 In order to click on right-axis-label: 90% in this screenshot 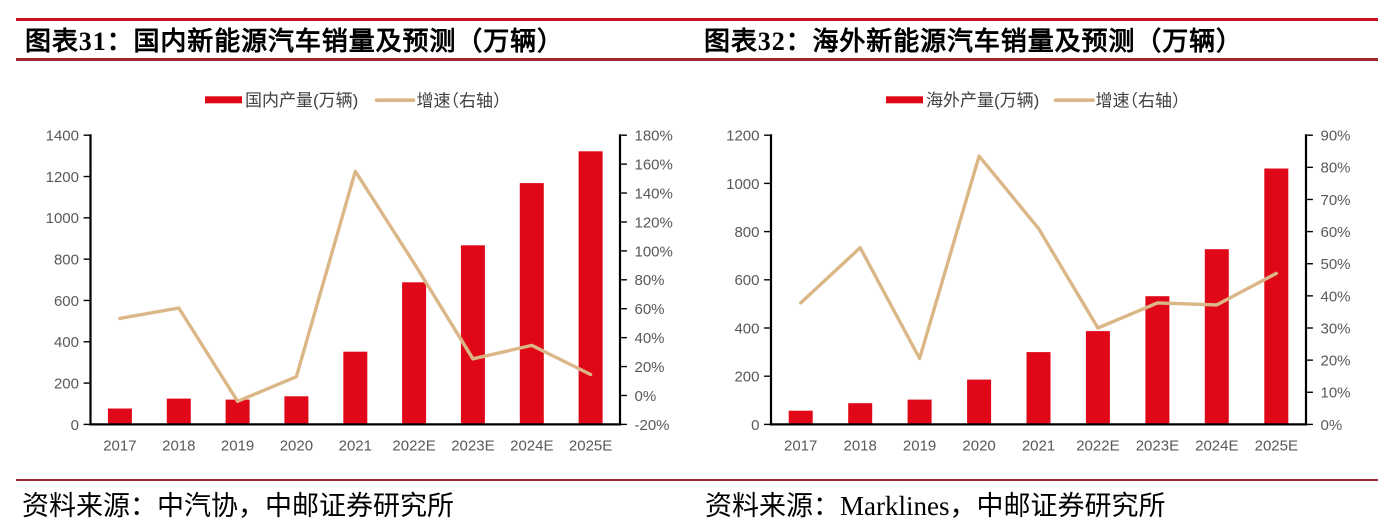, I will do `click(1336, 136)`.